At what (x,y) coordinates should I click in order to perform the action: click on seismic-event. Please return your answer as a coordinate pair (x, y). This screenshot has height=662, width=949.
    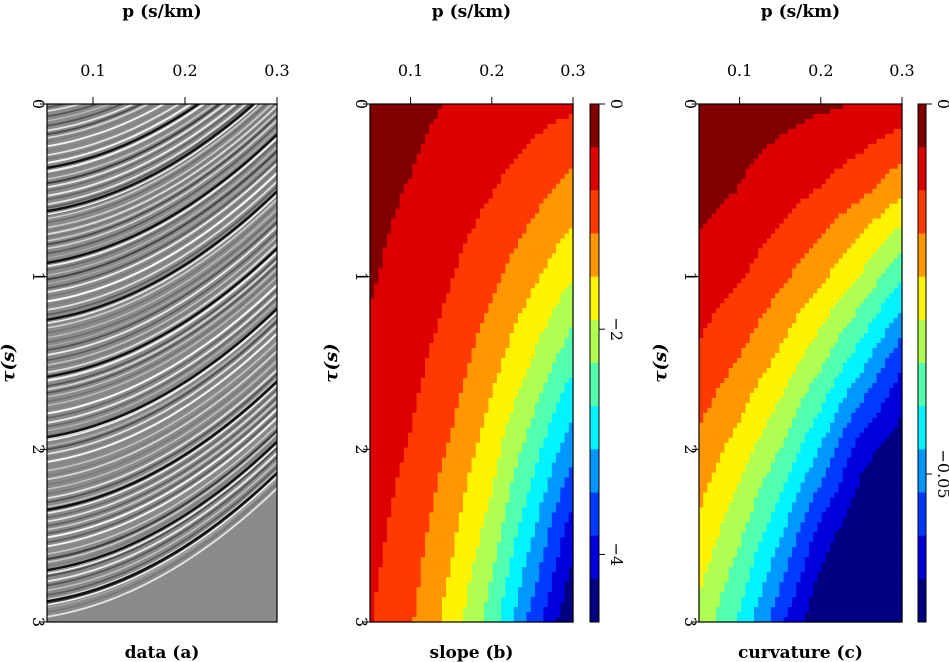
    Looking at the image, I should click on (117, 132).